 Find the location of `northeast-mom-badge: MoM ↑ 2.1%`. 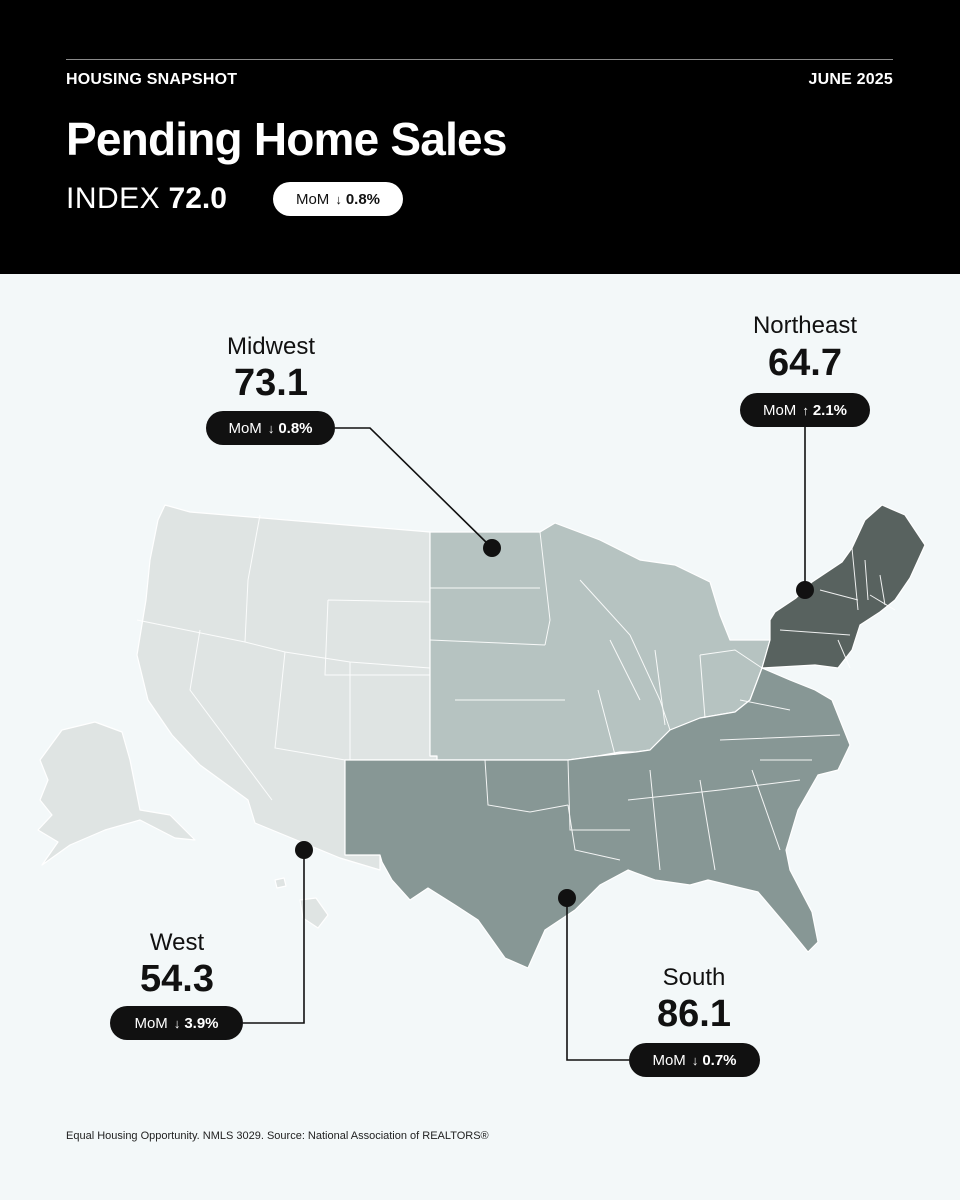

northeast-mom-badge: MoM ↑ 2.1% is located at coordinates (805, 410).